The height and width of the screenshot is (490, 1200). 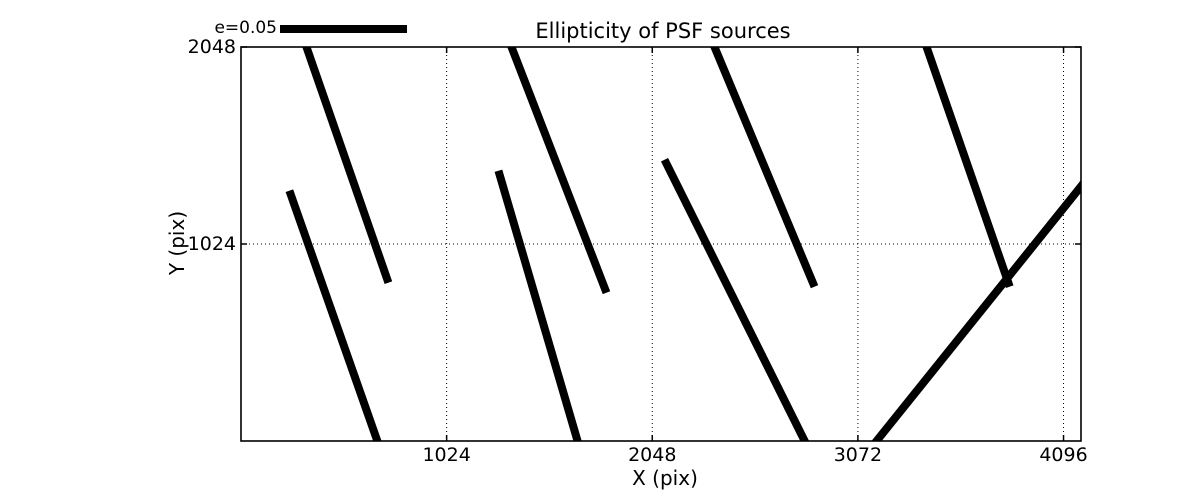 What do you see at coordinates (663, 31) in the screenshot?
I see `chart-title: Ellipticity of PSF sources` at bounding box center [663, 31].